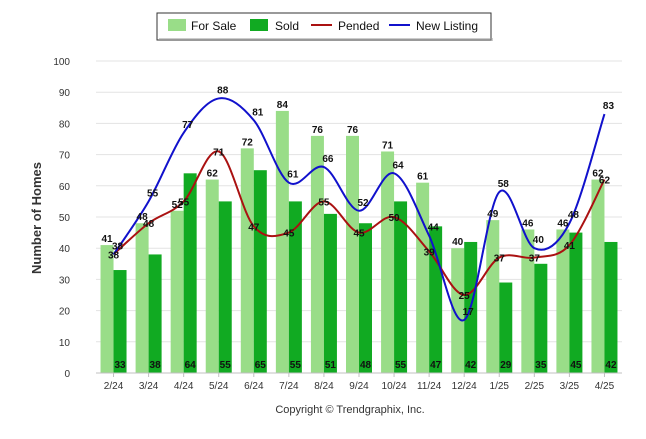  What do you see at coordinates (65, 343) in the screenshot?
I see `y-tick-label: 10` at bounding box center [65, 343].